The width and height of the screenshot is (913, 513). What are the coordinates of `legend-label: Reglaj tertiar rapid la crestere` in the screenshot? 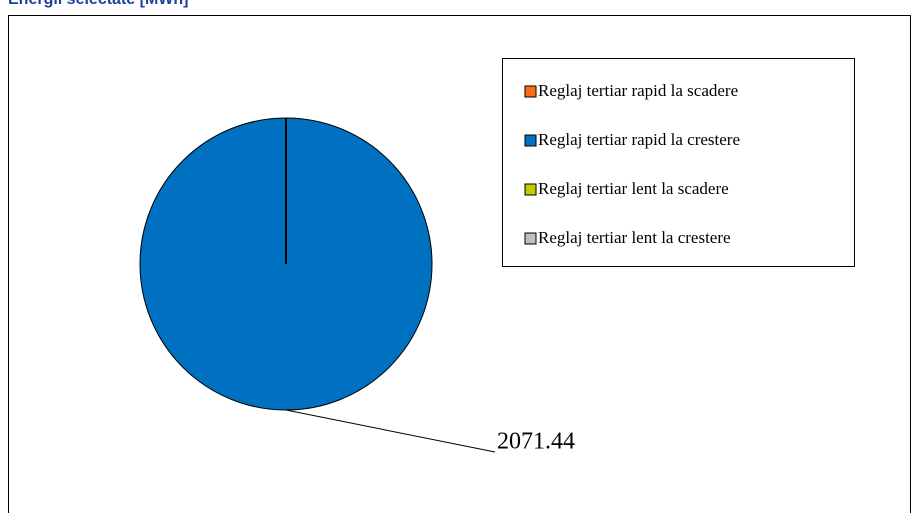 It's located at (639, 139).